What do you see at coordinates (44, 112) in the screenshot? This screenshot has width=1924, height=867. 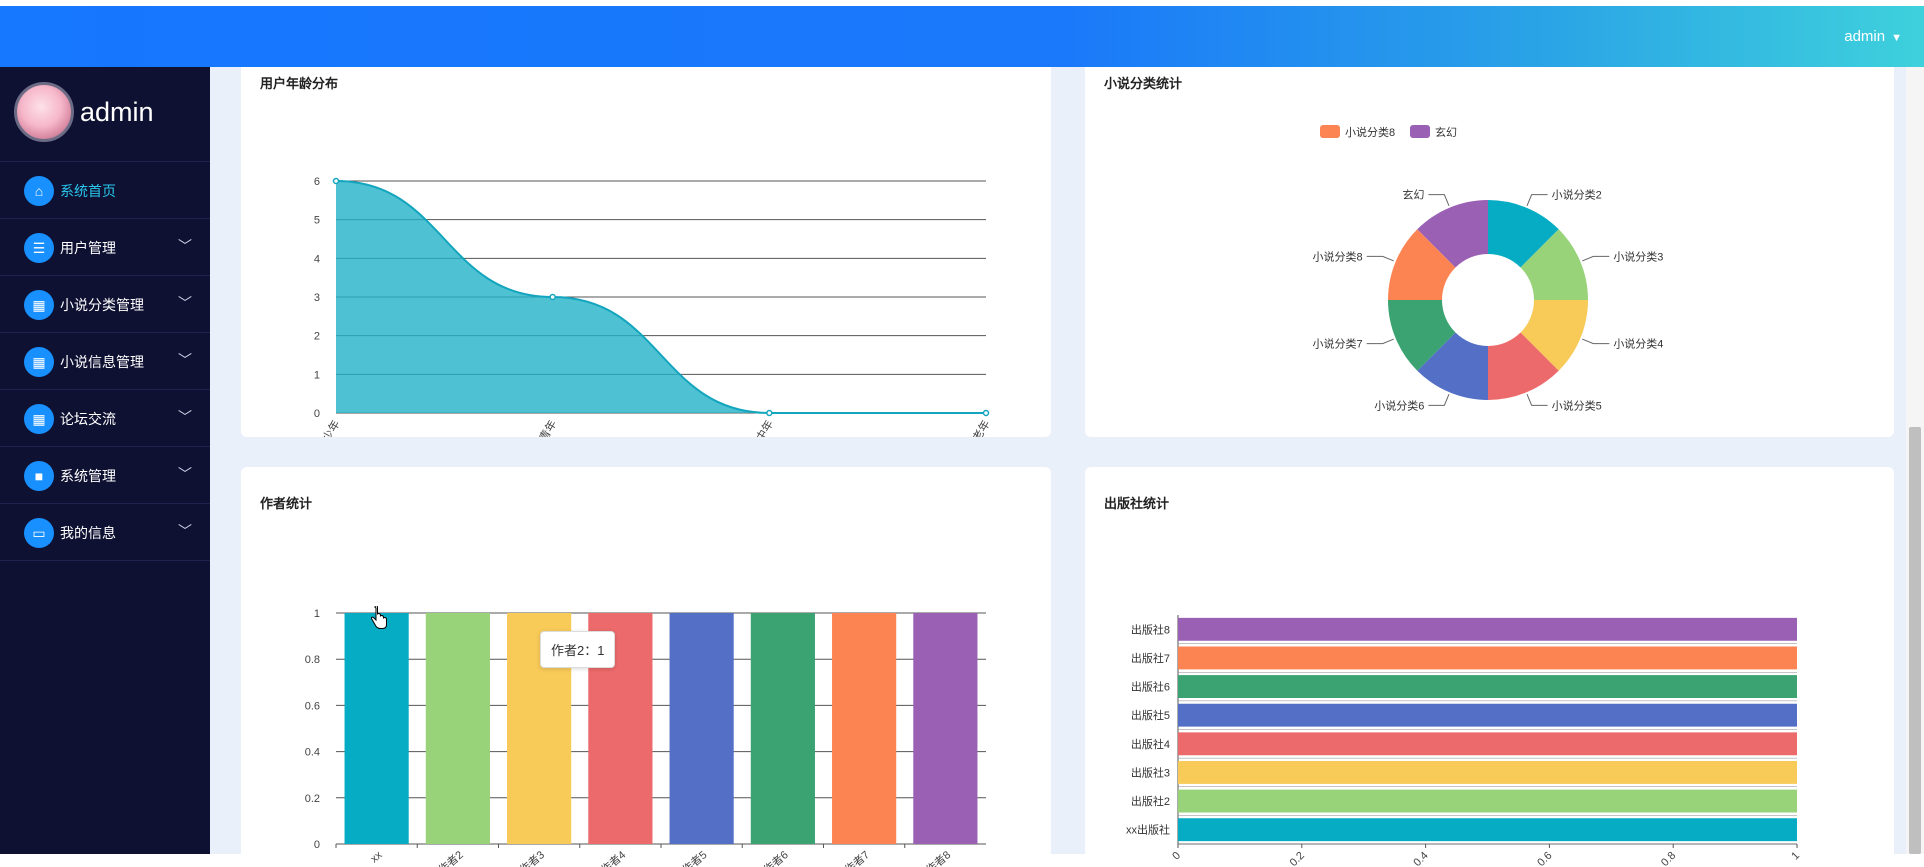 I see `avatar` at bounding box center [44, 112].